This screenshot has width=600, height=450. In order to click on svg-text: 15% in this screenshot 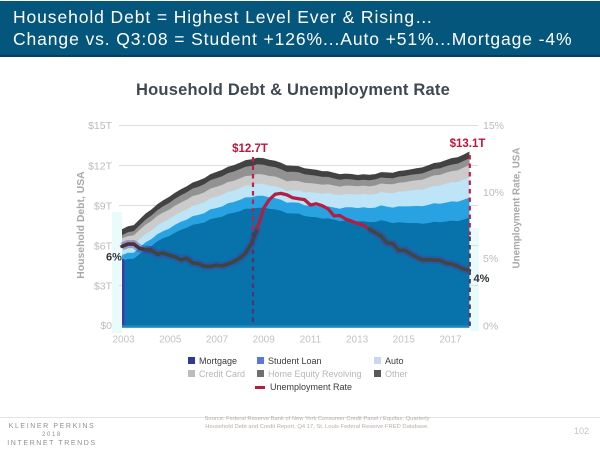, I will do `click(493, 126)`.